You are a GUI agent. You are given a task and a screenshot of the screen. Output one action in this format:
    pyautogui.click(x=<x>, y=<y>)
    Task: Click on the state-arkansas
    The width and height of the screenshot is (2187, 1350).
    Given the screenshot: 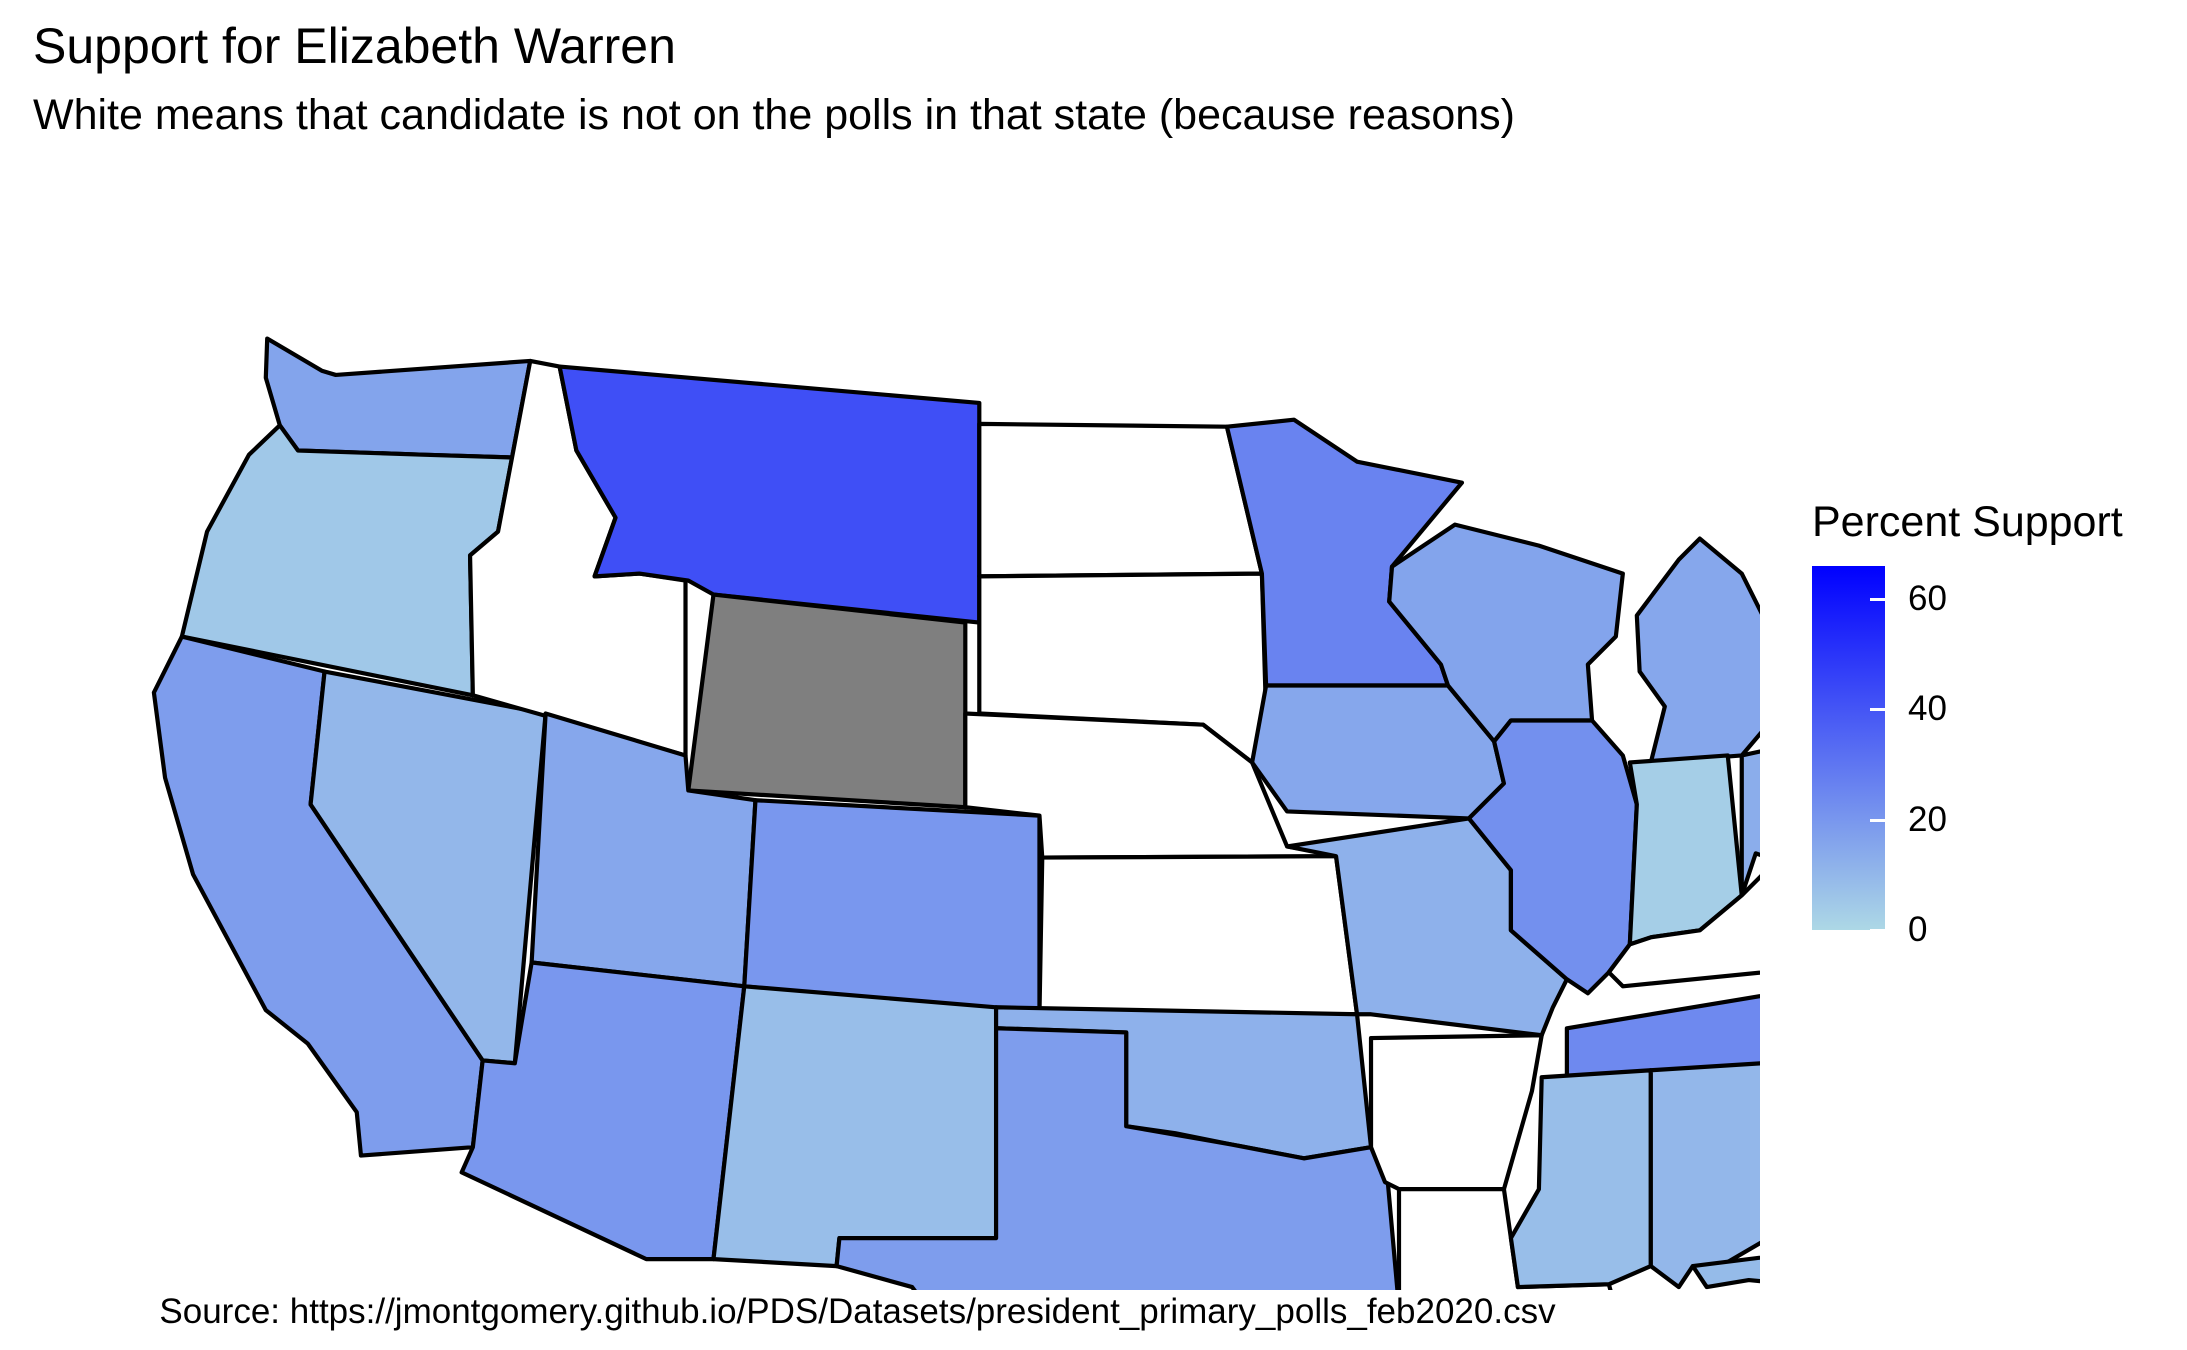 What is the action you would take?
    pyautogui.click(x=1456, y=1112)
    